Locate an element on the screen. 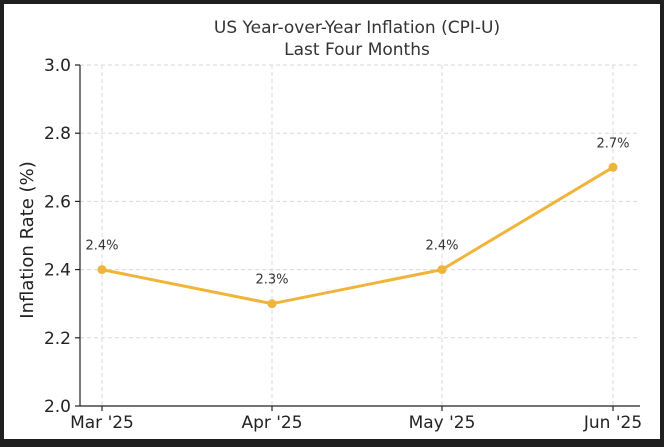 The image size is (664, 447). chart-subtitle: Last Four Months is located at coordinates (357, 50).